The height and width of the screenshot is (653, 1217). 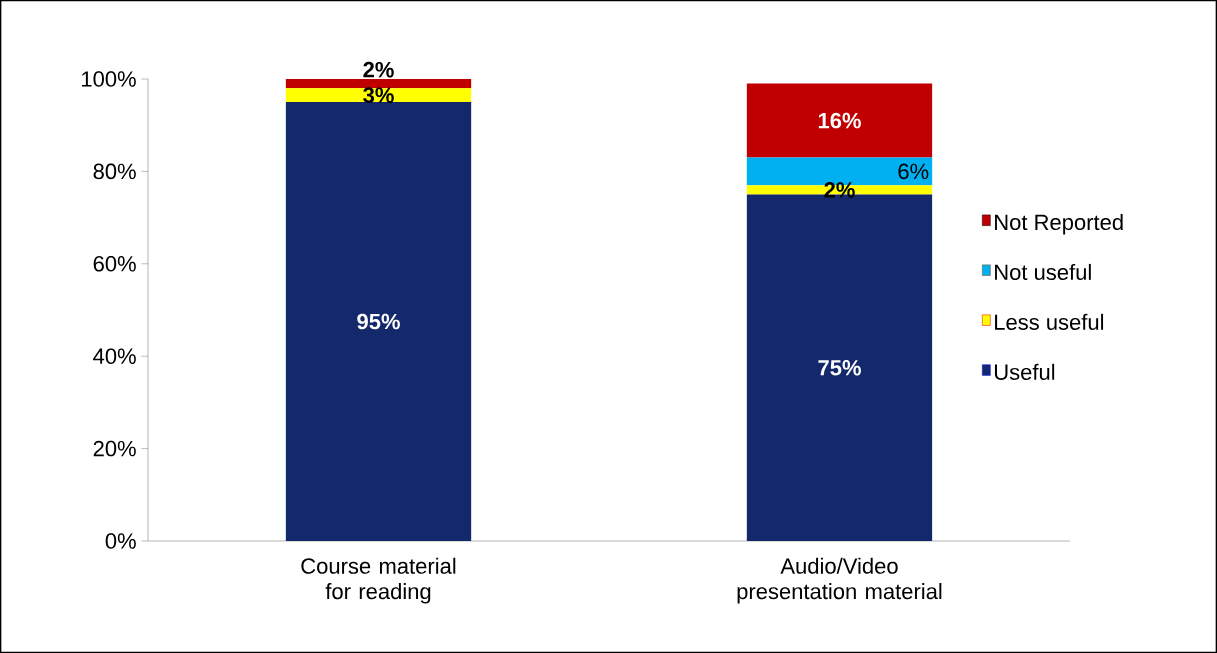 I want to click on data-label: 16%, so click(x=839, y=120).